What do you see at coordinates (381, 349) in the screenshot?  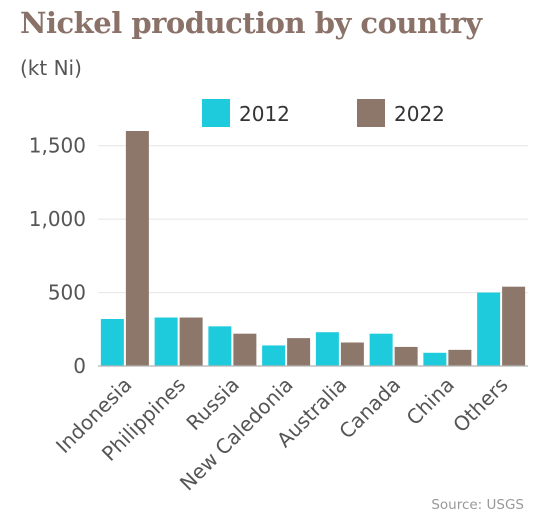 I see `bar-2012-canada` at bounding box center [381, 349].